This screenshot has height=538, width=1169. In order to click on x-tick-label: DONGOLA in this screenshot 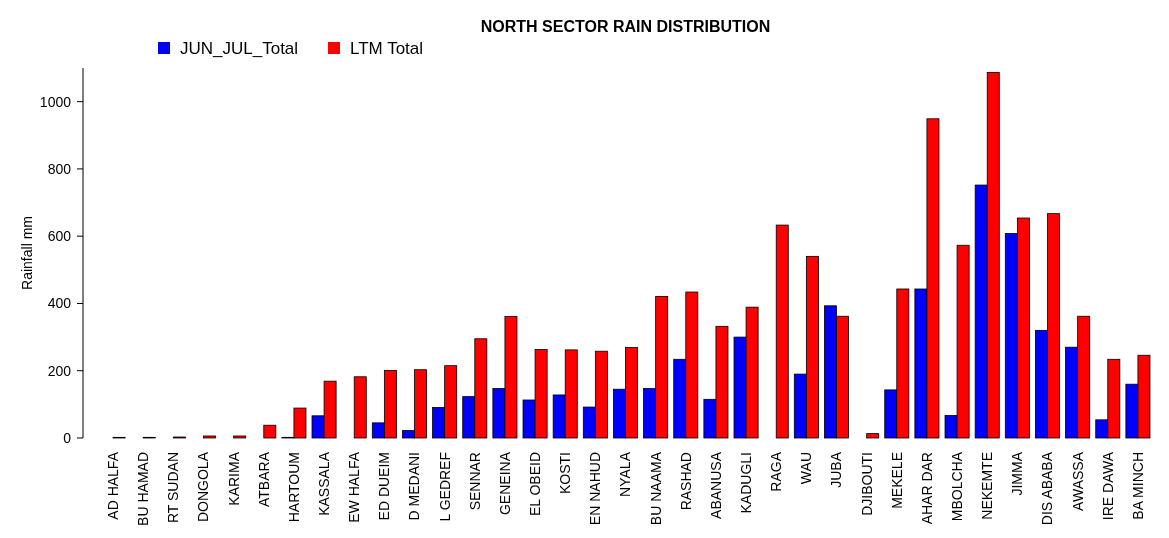, I will do `click(203, 487)`.